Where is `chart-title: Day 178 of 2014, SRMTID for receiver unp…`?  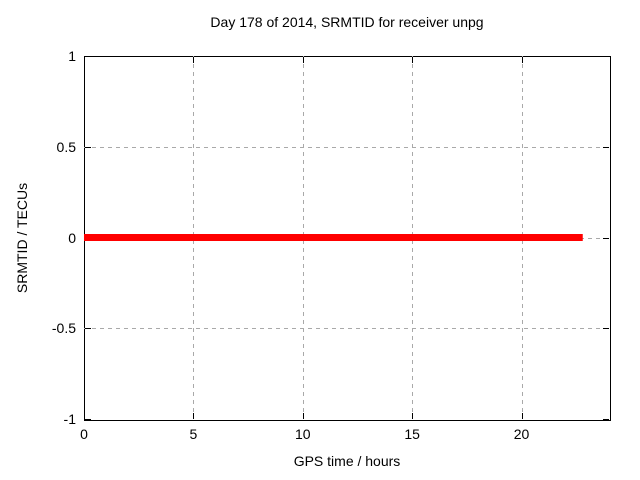
chart-title: Day 178 of 2014, SRMTID for receiver unp… is located at coordinates (347, 22).